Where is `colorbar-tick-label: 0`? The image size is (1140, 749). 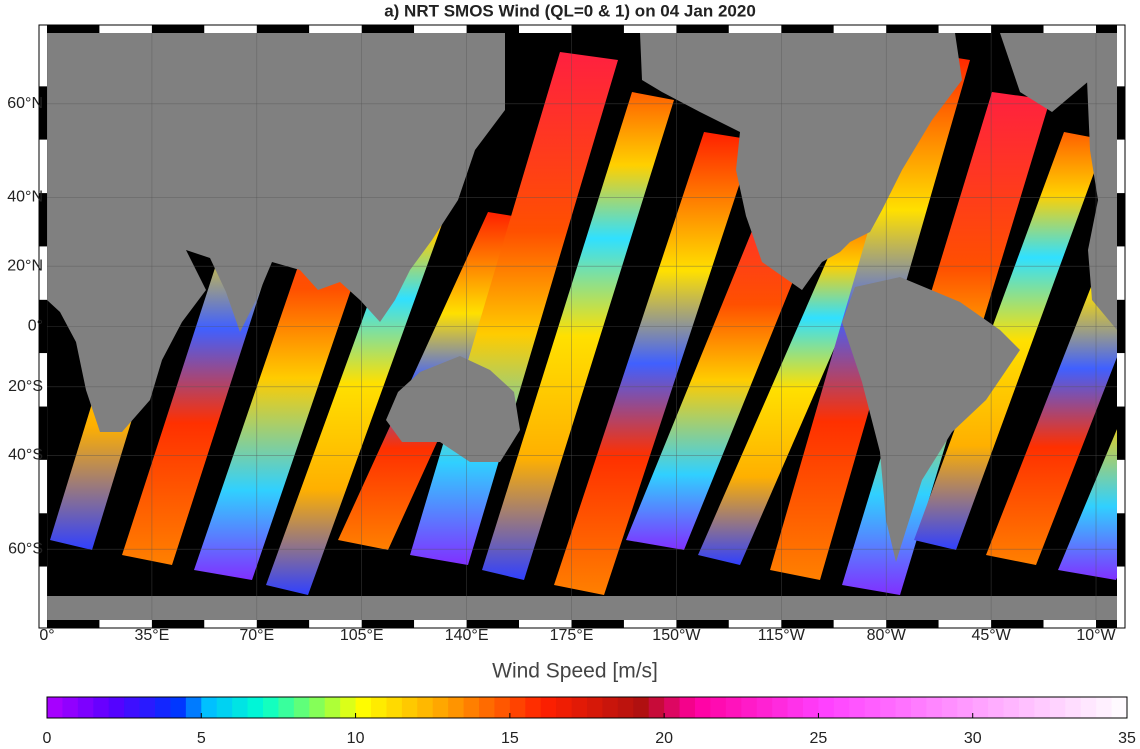
colorbar-tick-label: 0 is located at coordinates (47, 738).